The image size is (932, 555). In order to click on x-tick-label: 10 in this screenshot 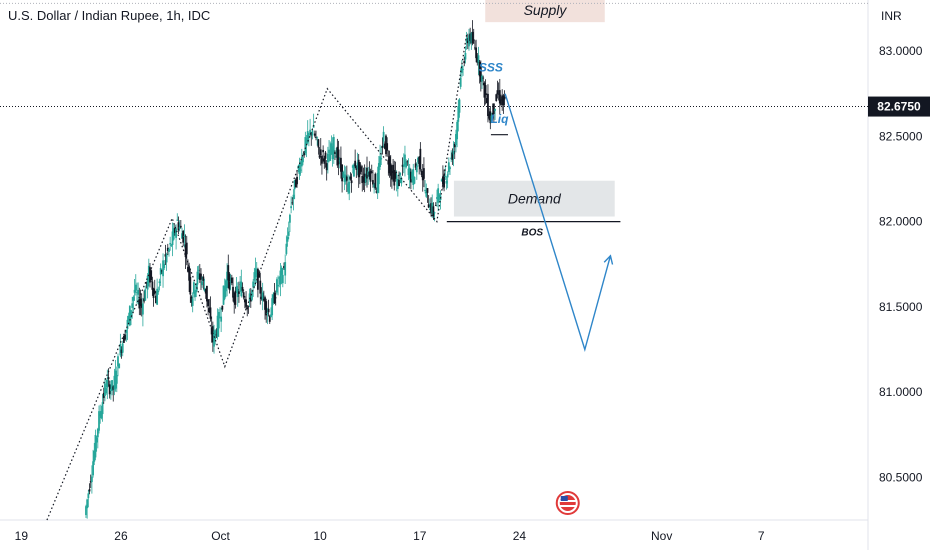, I will do `click(320, 536)`.